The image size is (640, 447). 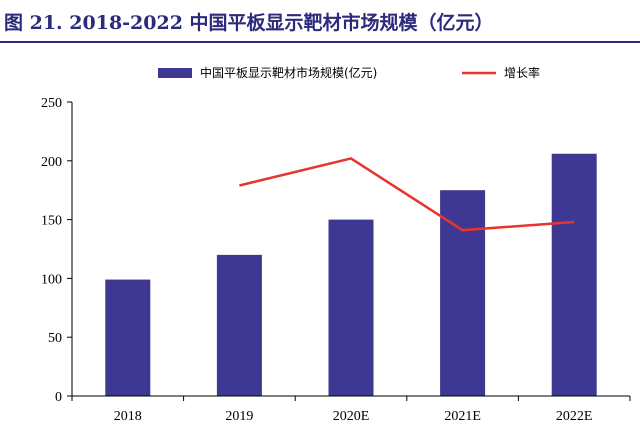 I want to click on y-tick-label: 200, so click(x=51, y=162).